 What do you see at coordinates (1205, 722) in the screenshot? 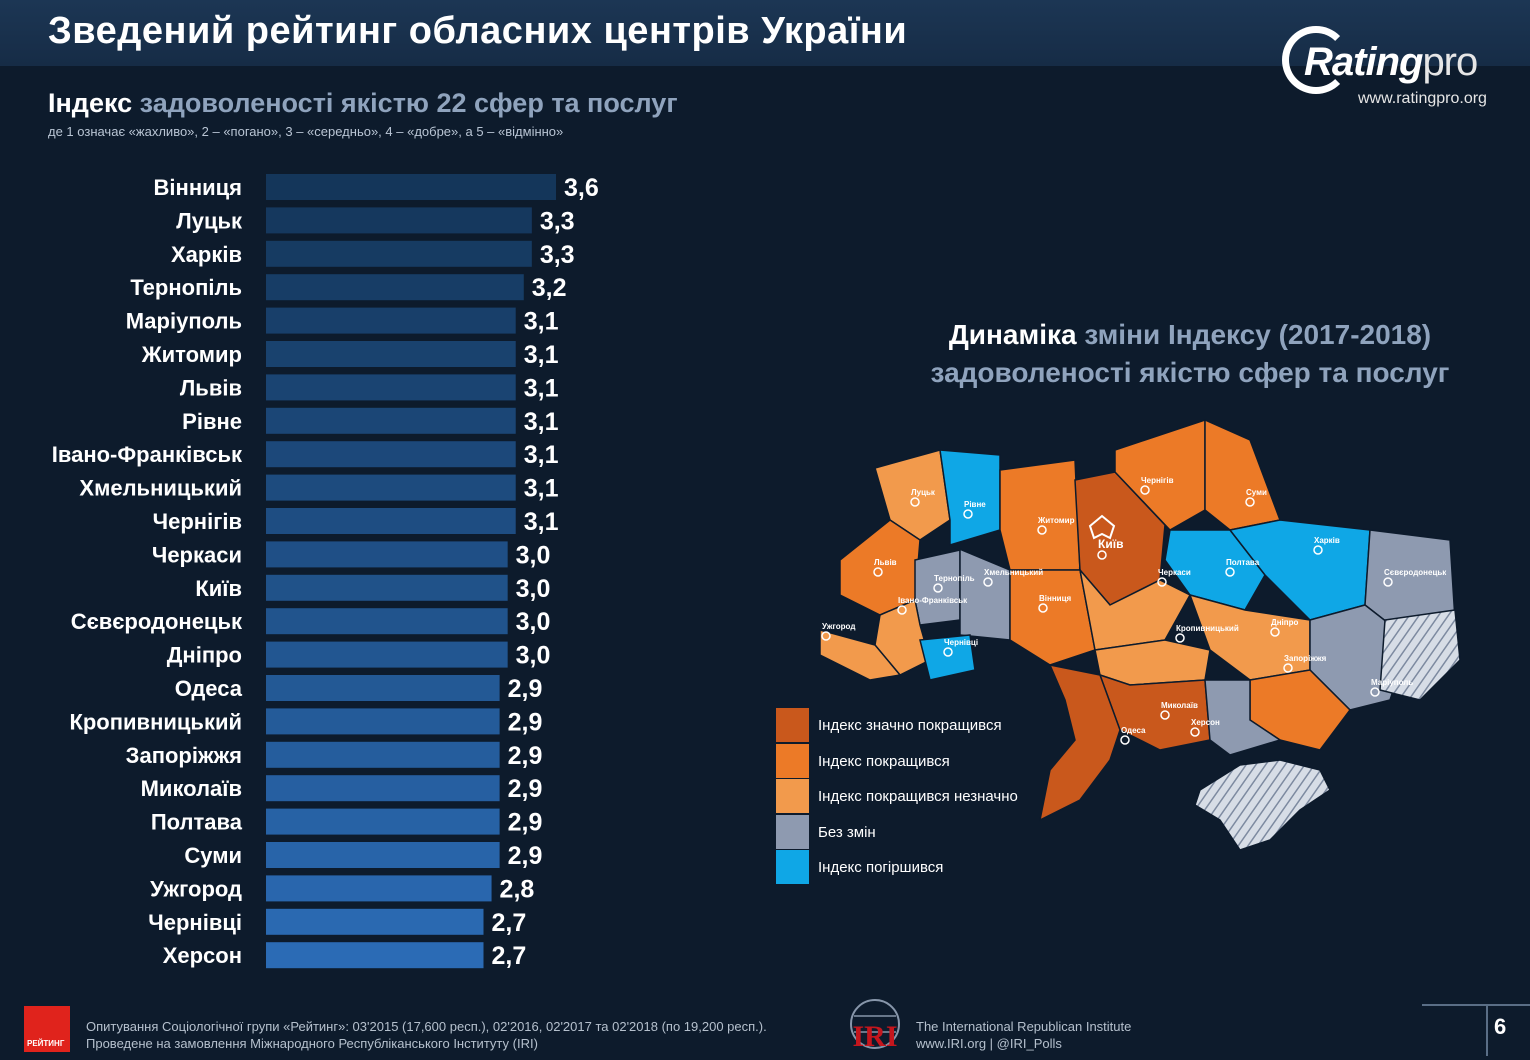
I see `city-label: Херсон` at bounding box center [1205, 722].